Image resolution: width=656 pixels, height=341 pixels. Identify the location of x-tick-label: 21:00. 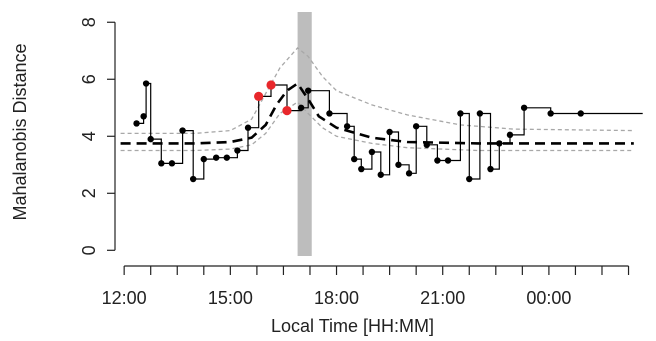
(442, 298).